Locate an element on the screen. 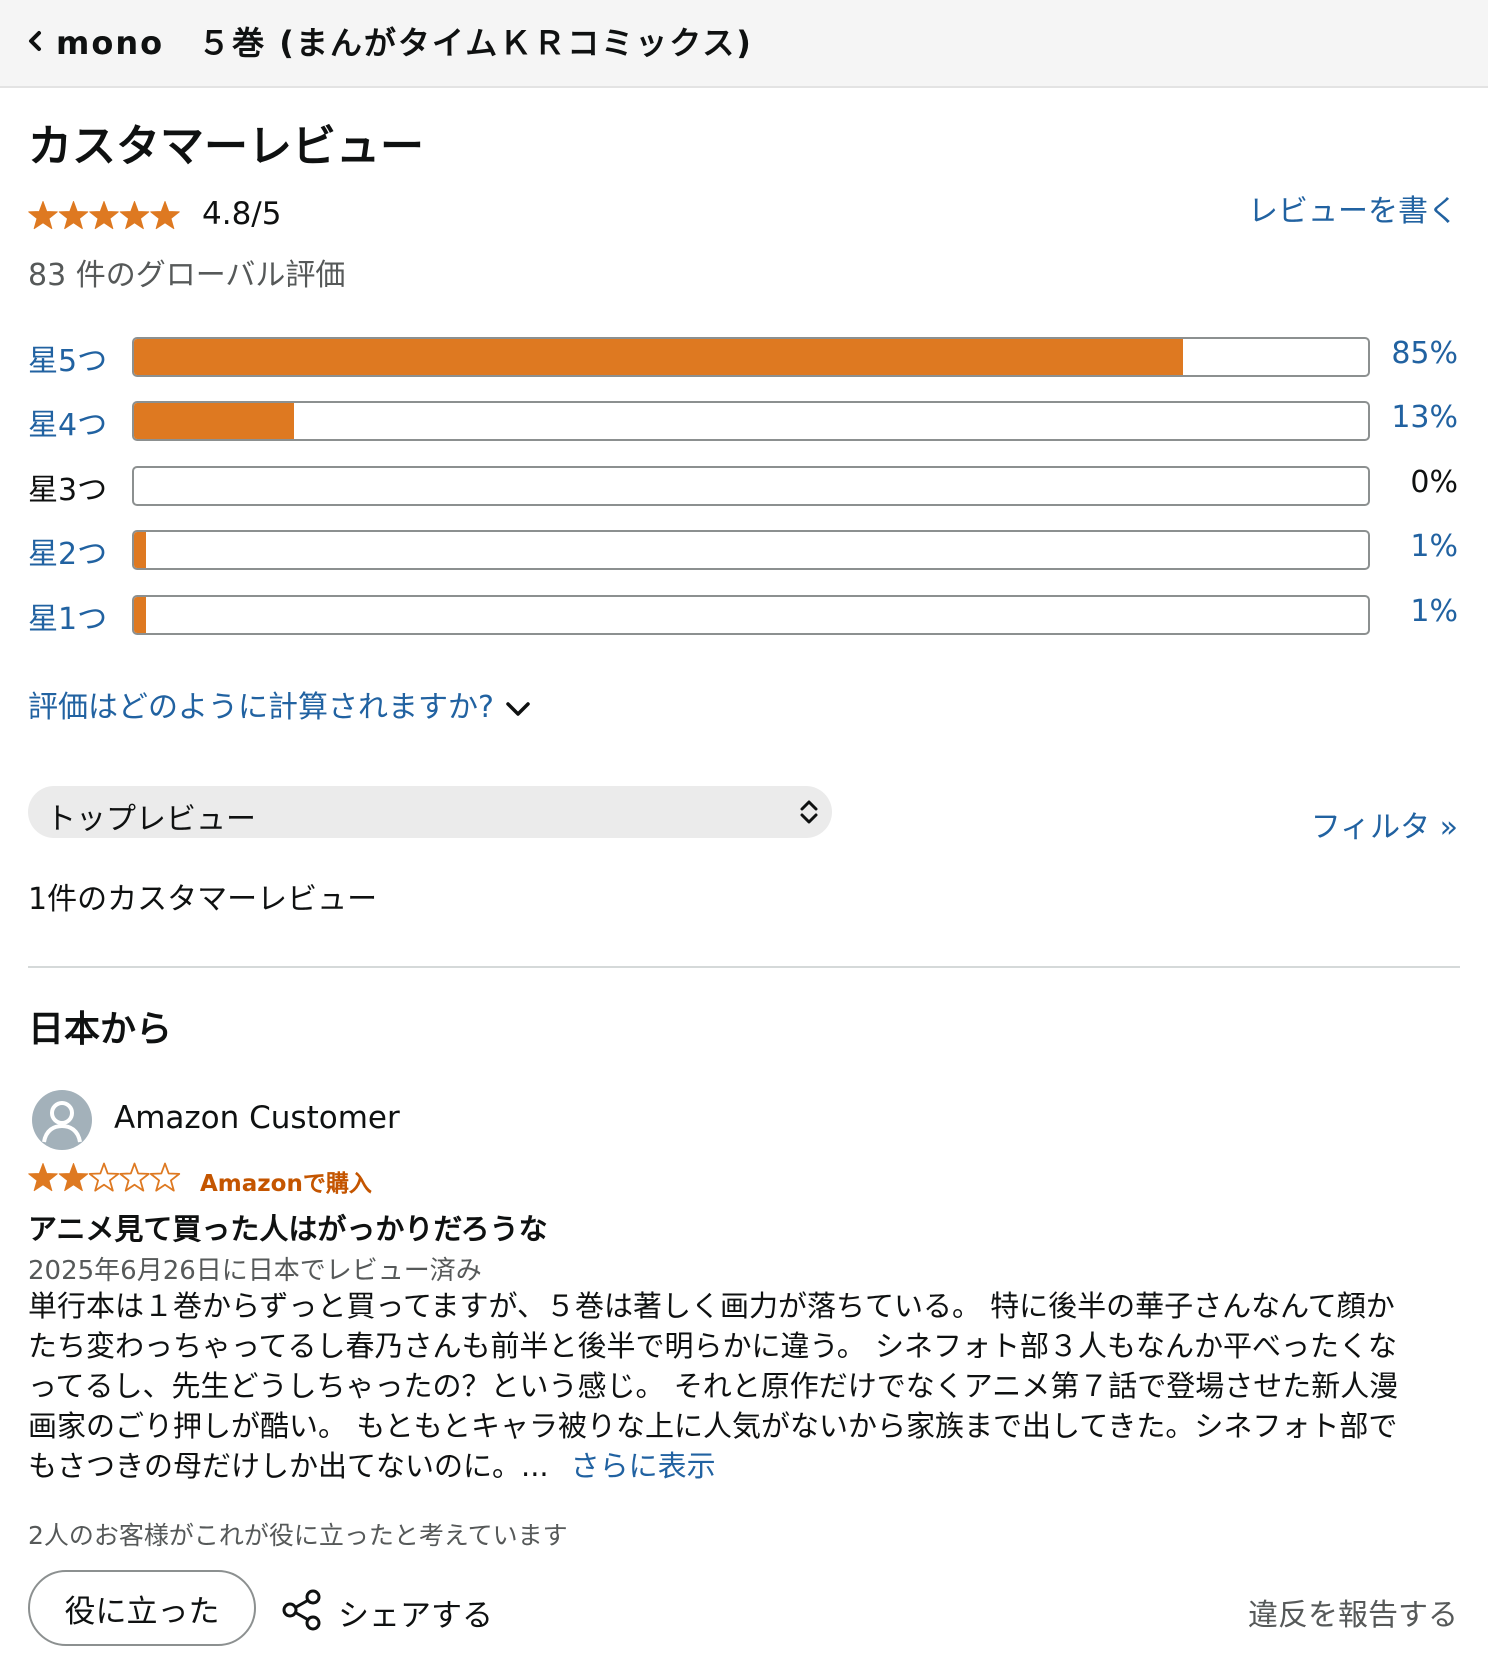 Image resolution: width=1488 pixels, height=1653 pixels. rating-calculation-label: 評価はどのように計算されますか? is located at coordinates (261, 707).